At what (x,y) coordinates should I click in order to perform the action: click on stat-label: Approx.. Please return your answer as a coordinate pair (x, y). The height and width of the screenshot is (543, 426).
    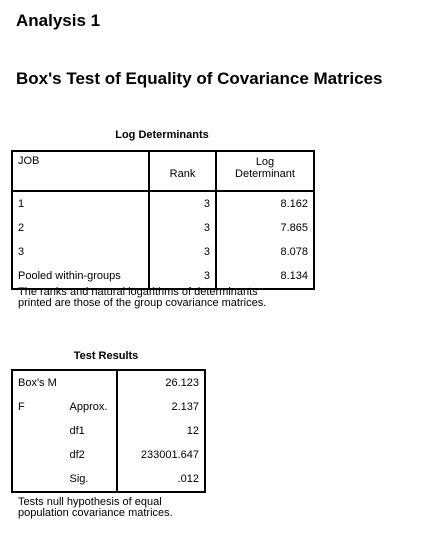
    Looking at the image, I should click on (88, 407).